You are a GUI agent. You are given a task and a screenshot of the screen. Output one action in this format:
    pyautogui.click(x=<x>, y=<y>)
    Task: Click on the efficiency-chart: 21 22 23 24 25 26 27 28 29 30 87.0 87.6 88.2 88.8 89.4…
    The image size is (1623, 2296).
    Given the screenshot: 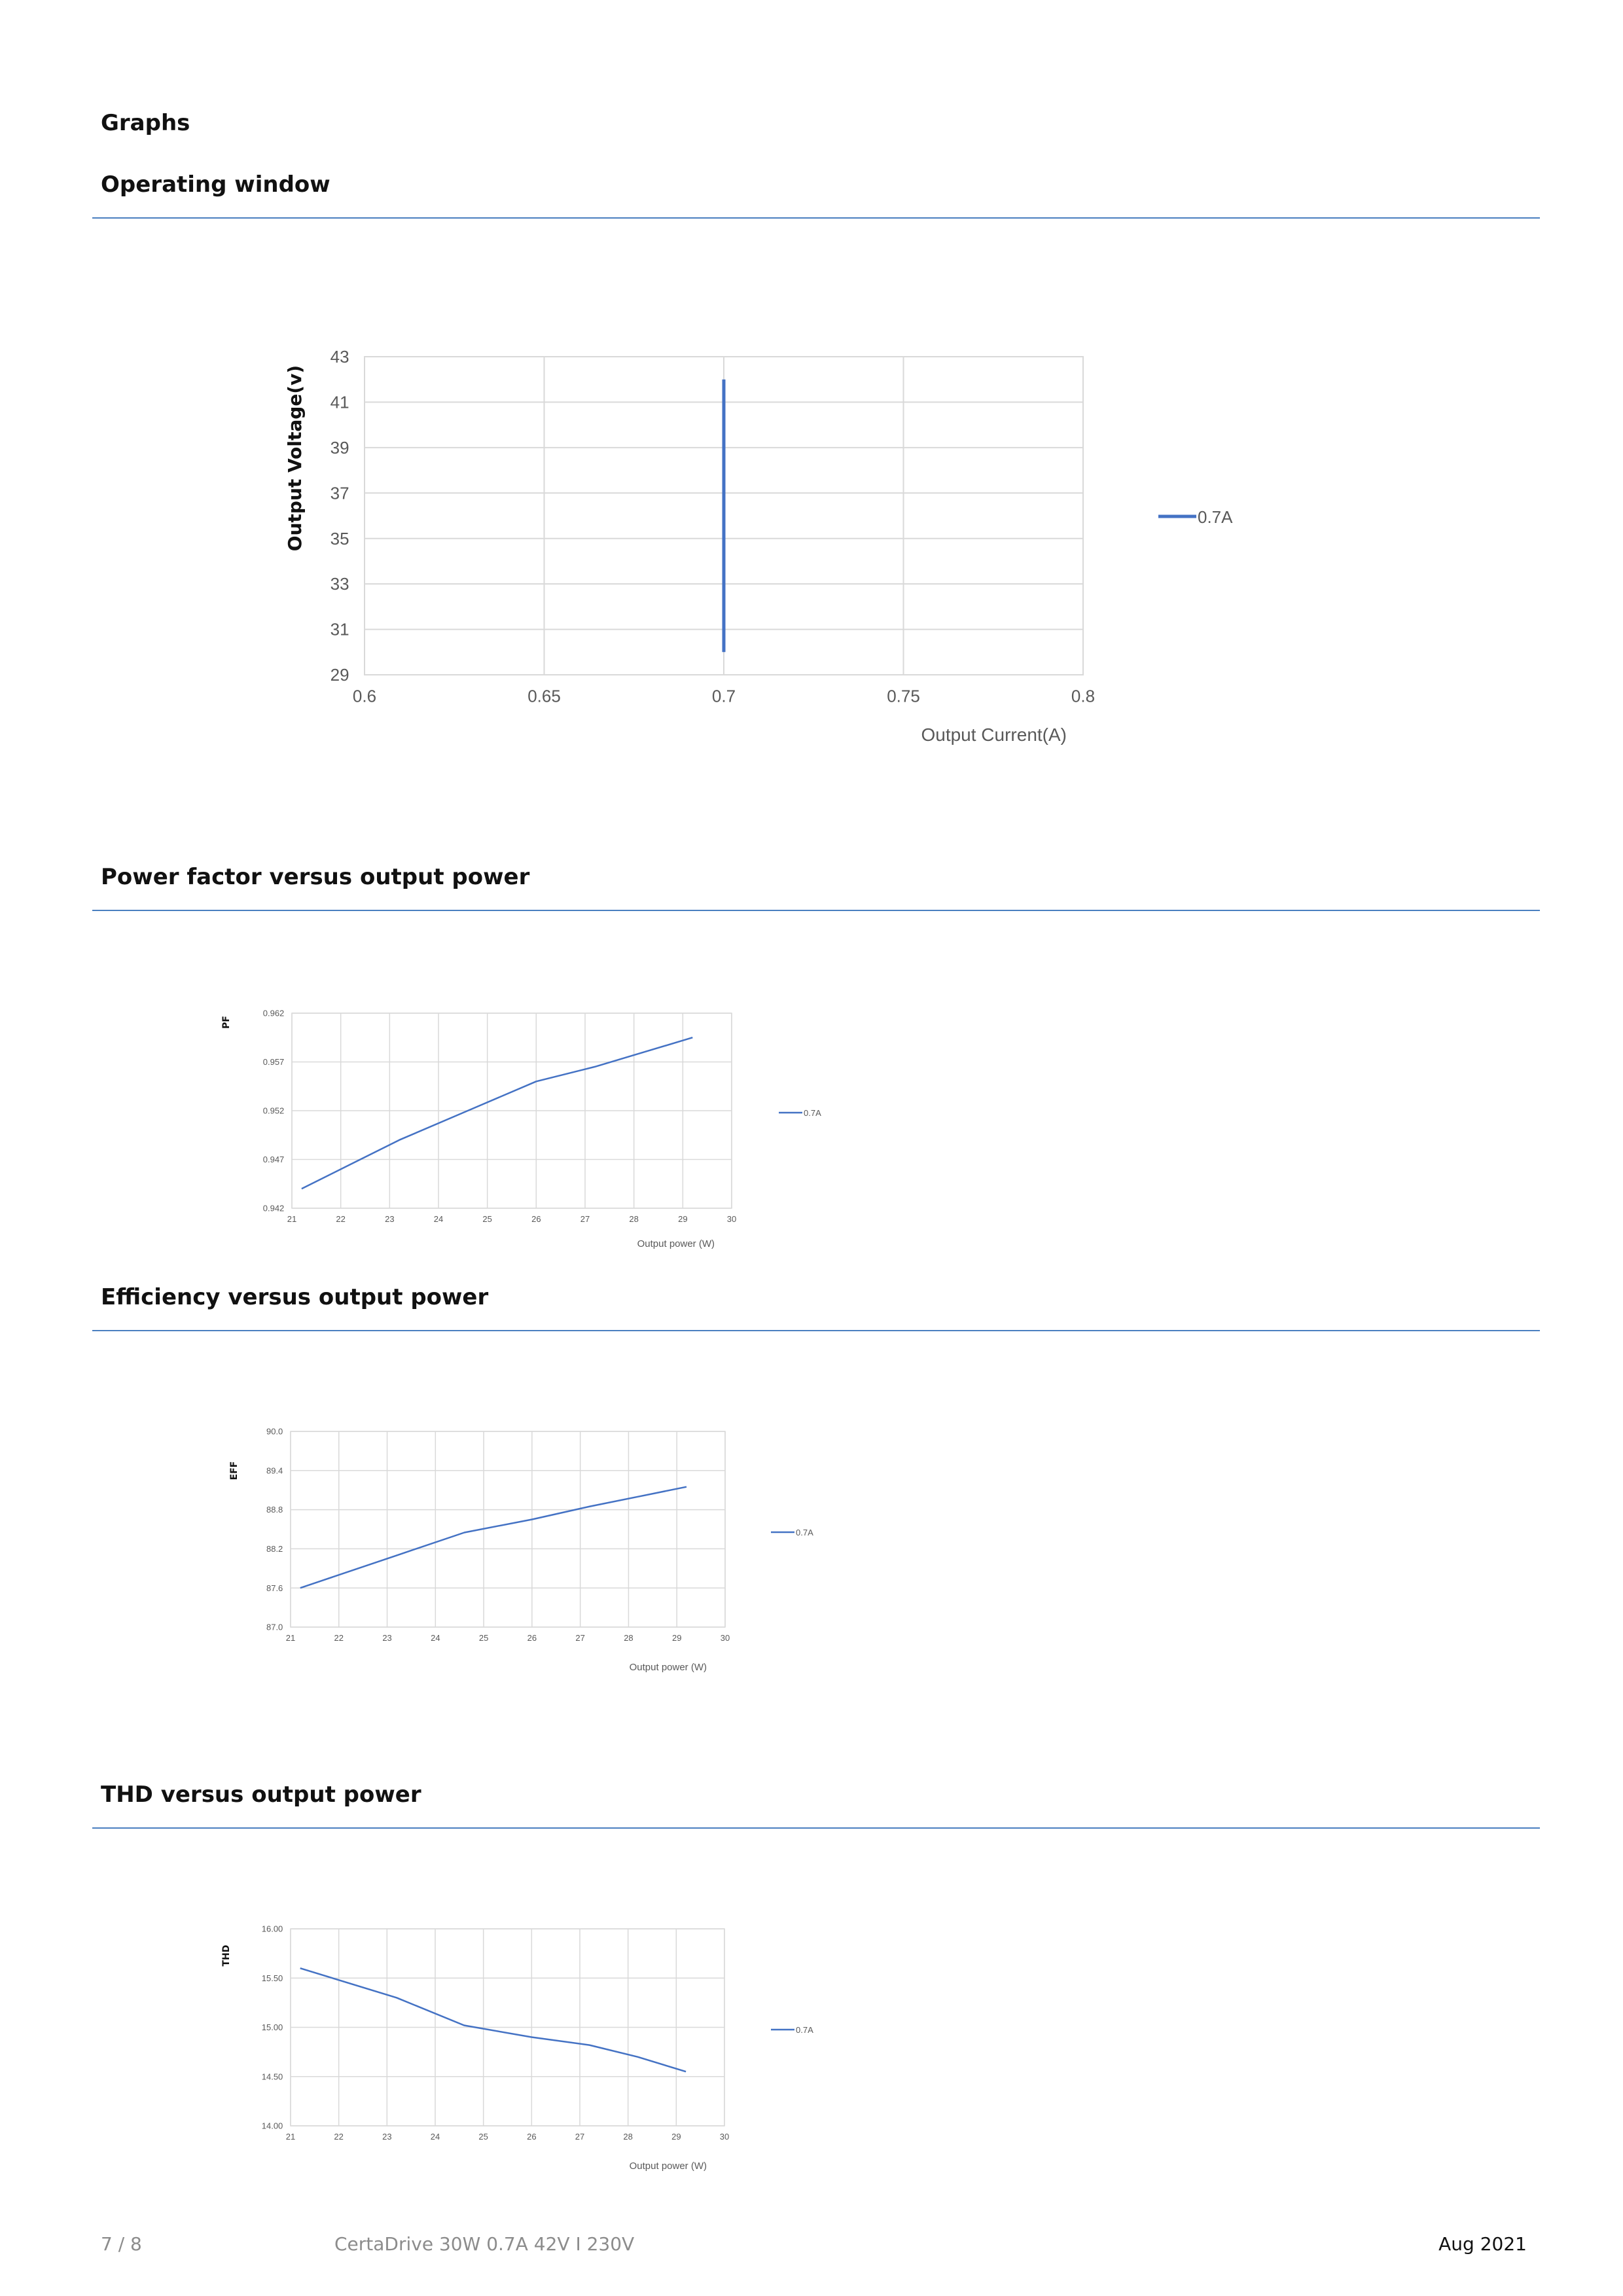 What is the action you would take?
    pyautogui.click(x=521, y=1550)
    